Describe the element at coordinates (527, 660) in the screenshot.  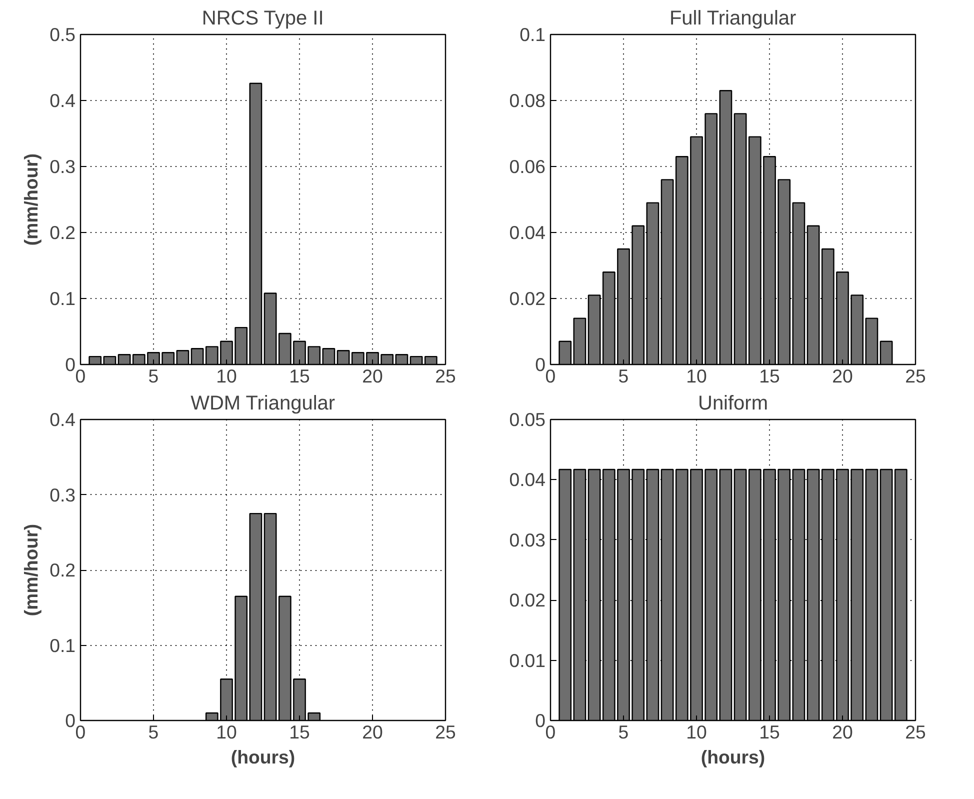
I see `y-tick-label: 0.01` at that location.